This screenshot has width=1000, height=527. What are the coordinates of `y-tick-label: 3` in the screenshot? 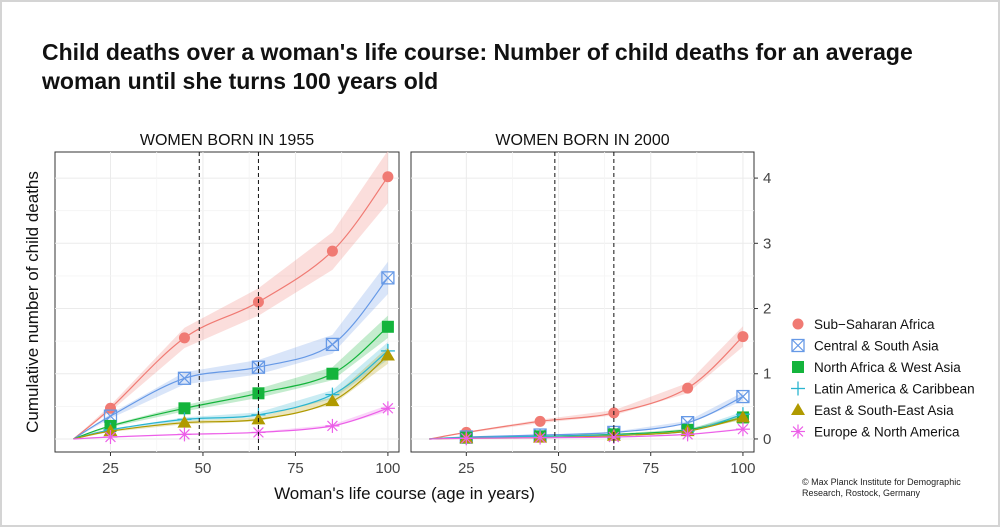 It's located at (767, 243).